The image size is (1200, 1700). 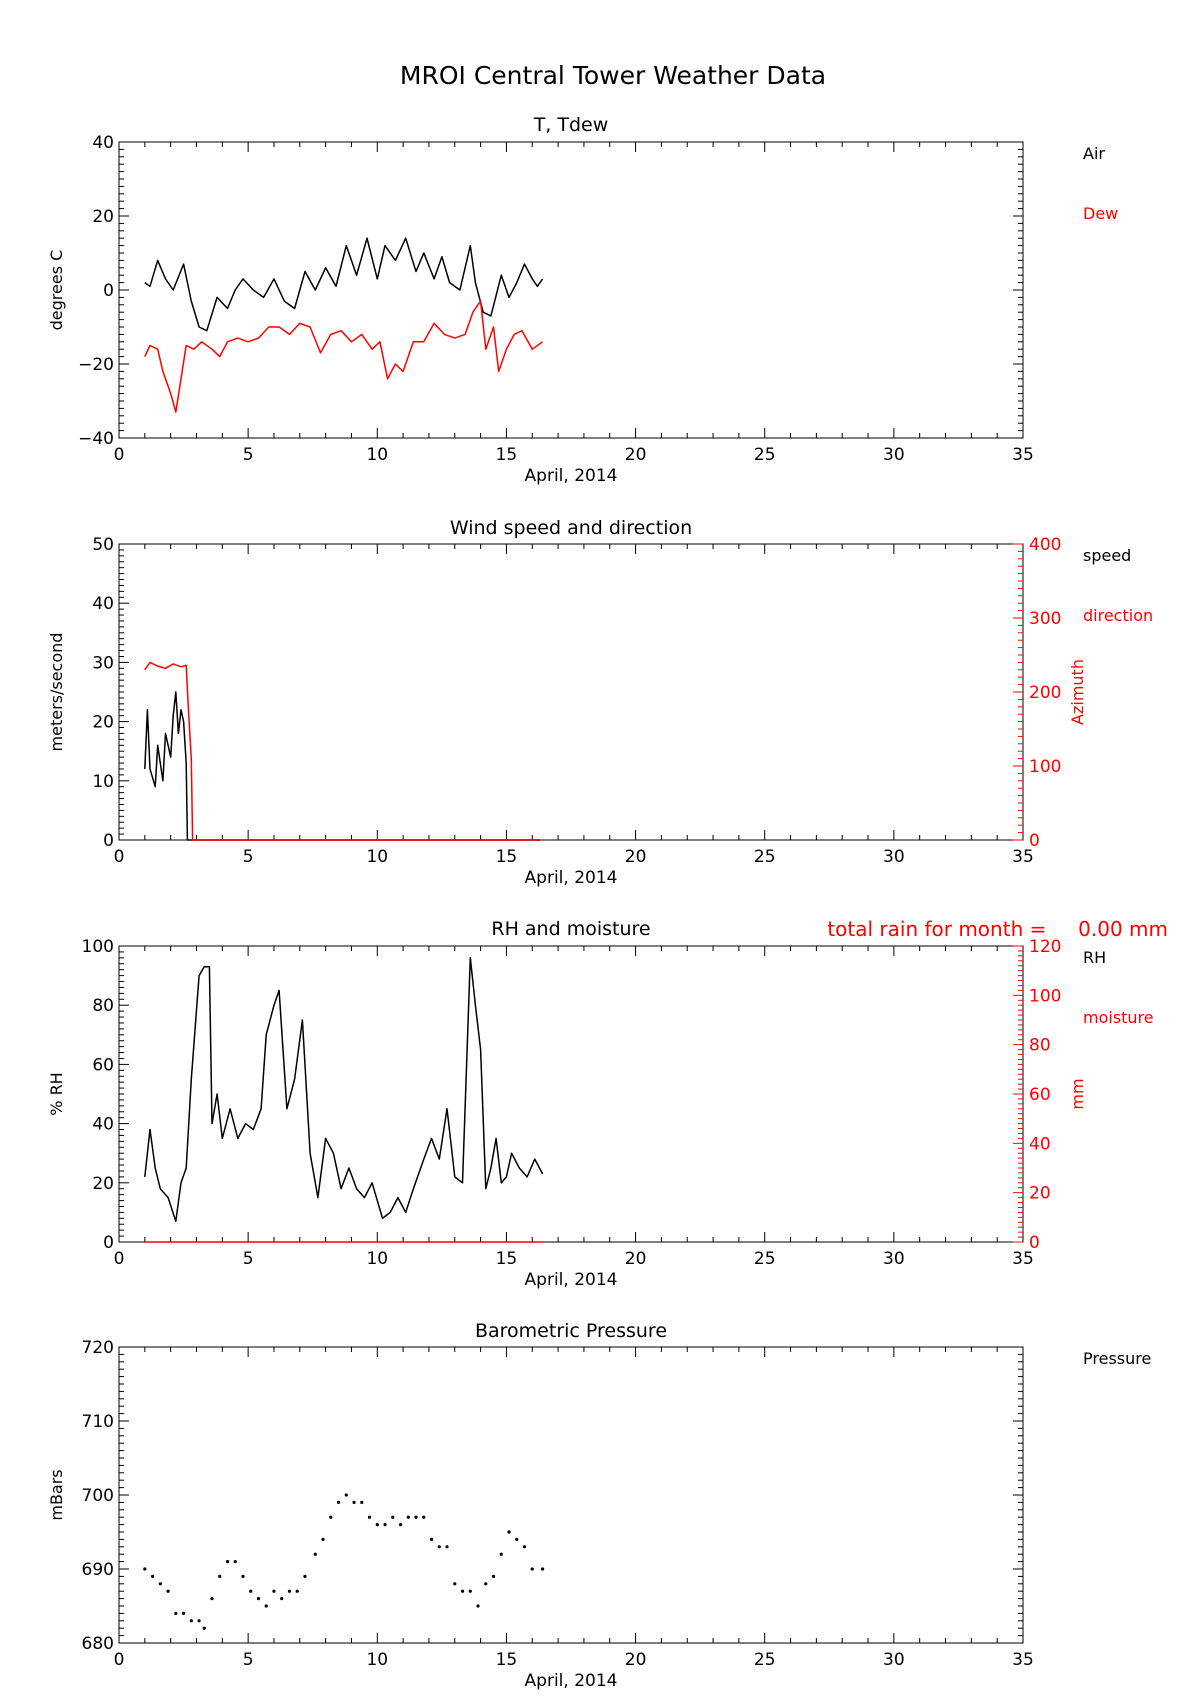 I want to click on y-tick-label: 20, so click(x=103, y=723).